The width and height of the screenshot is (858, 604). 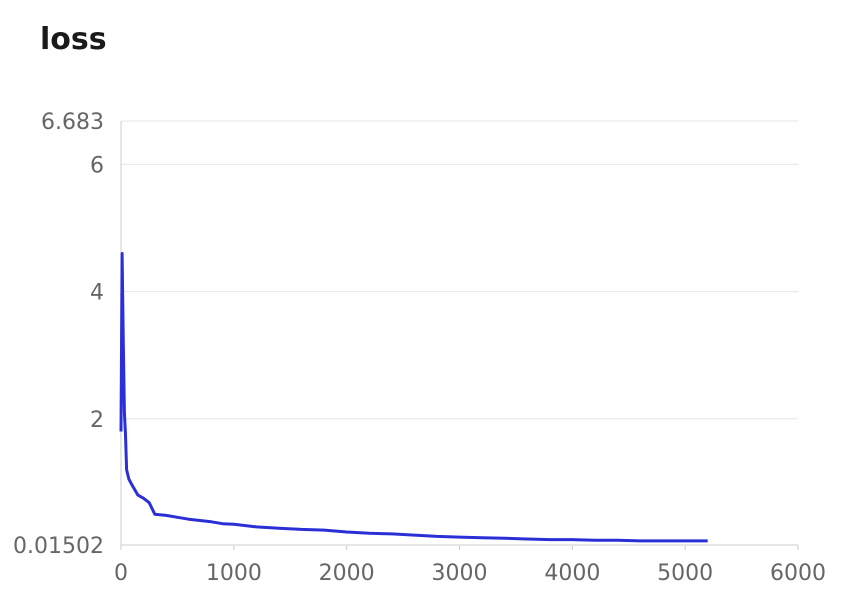 What do you see at coordinates (58, 546) in the screenshot?
I see `y-tick-label: 0.01502` at bounding box center [58, 546].